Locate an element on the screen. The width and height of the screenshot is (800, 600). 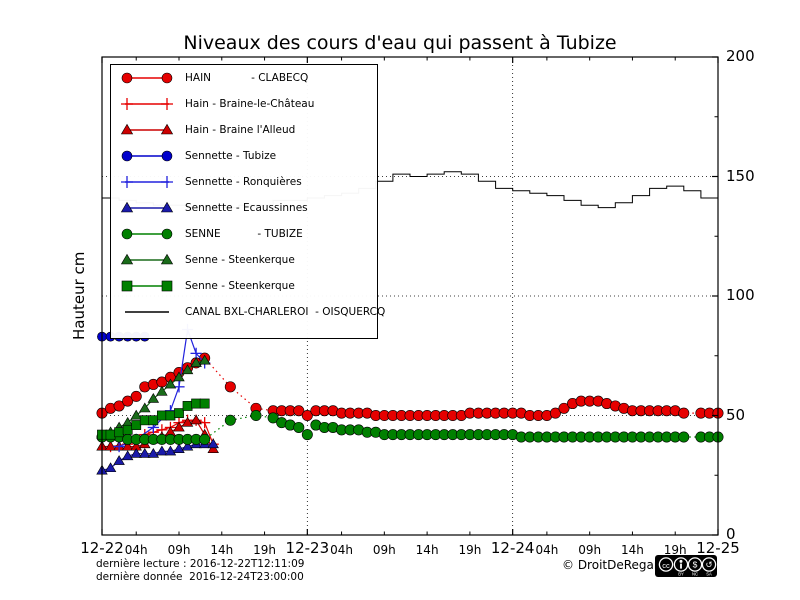
legend-item: Sennette - Ecaussinnes is located at coordinates (244, 208).